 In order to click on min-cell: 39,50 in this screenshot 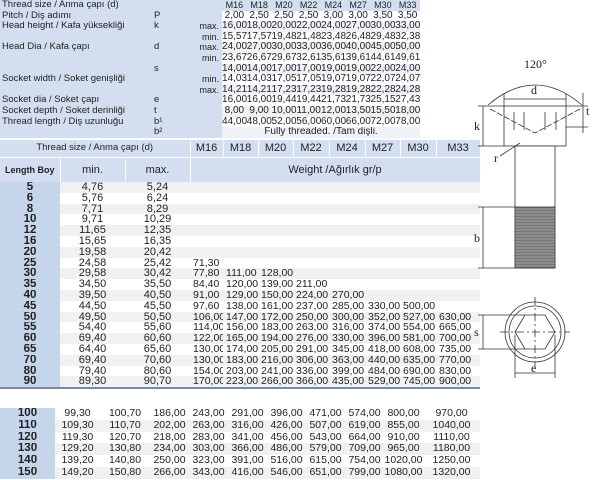, I will do `click(92, 295)`.